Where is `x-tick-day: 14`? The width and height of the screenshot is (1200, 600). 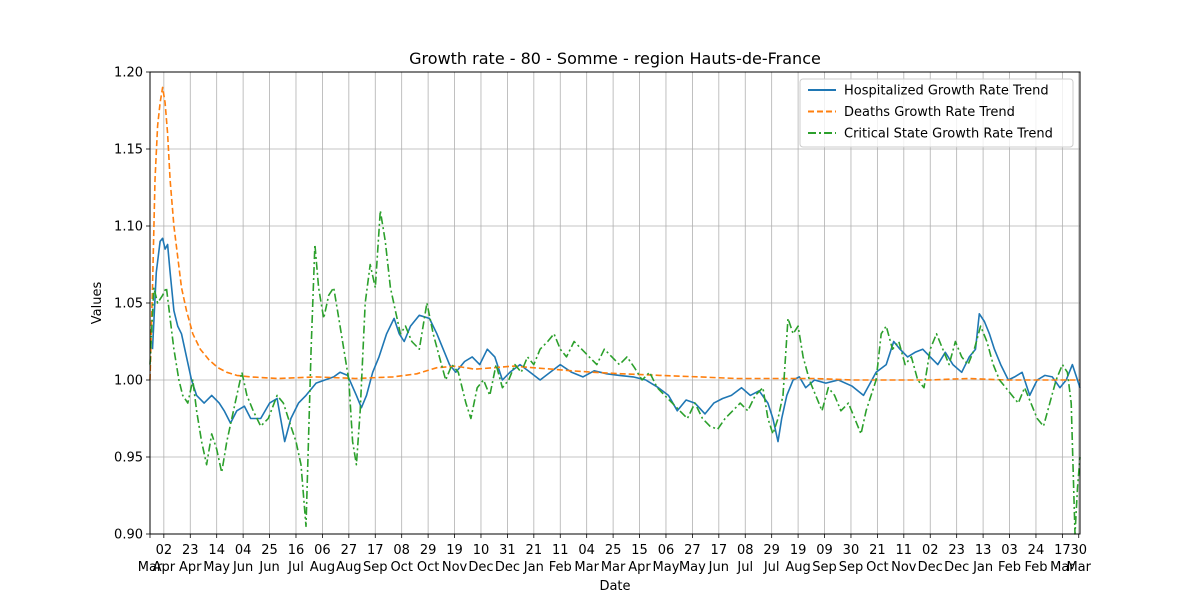
x-tick-day: 14 is located at coordinates (216, 550).